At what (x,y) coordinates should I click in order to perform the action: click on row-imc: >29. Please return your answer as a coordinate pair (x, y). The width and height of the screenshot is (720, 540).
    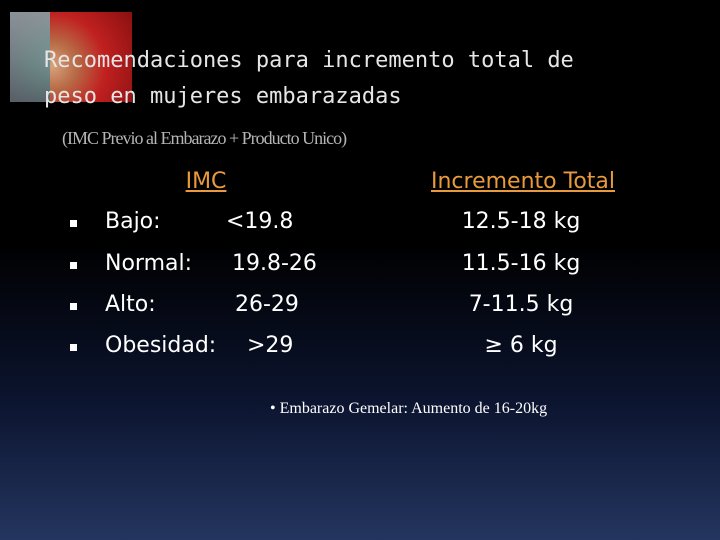
    Looking at the image, I should click on (270, 345).